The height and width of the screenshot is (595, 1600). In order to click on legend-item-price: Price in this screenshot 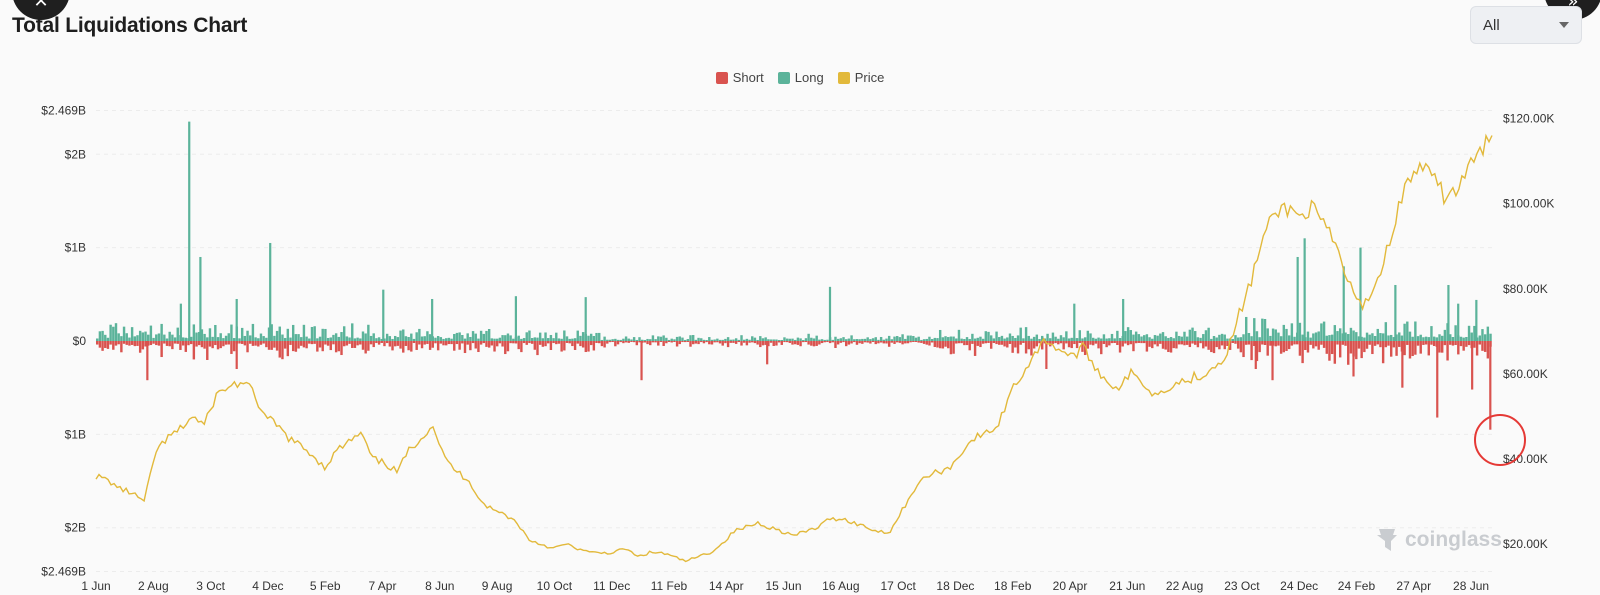, I will do `click(860, 77)`.